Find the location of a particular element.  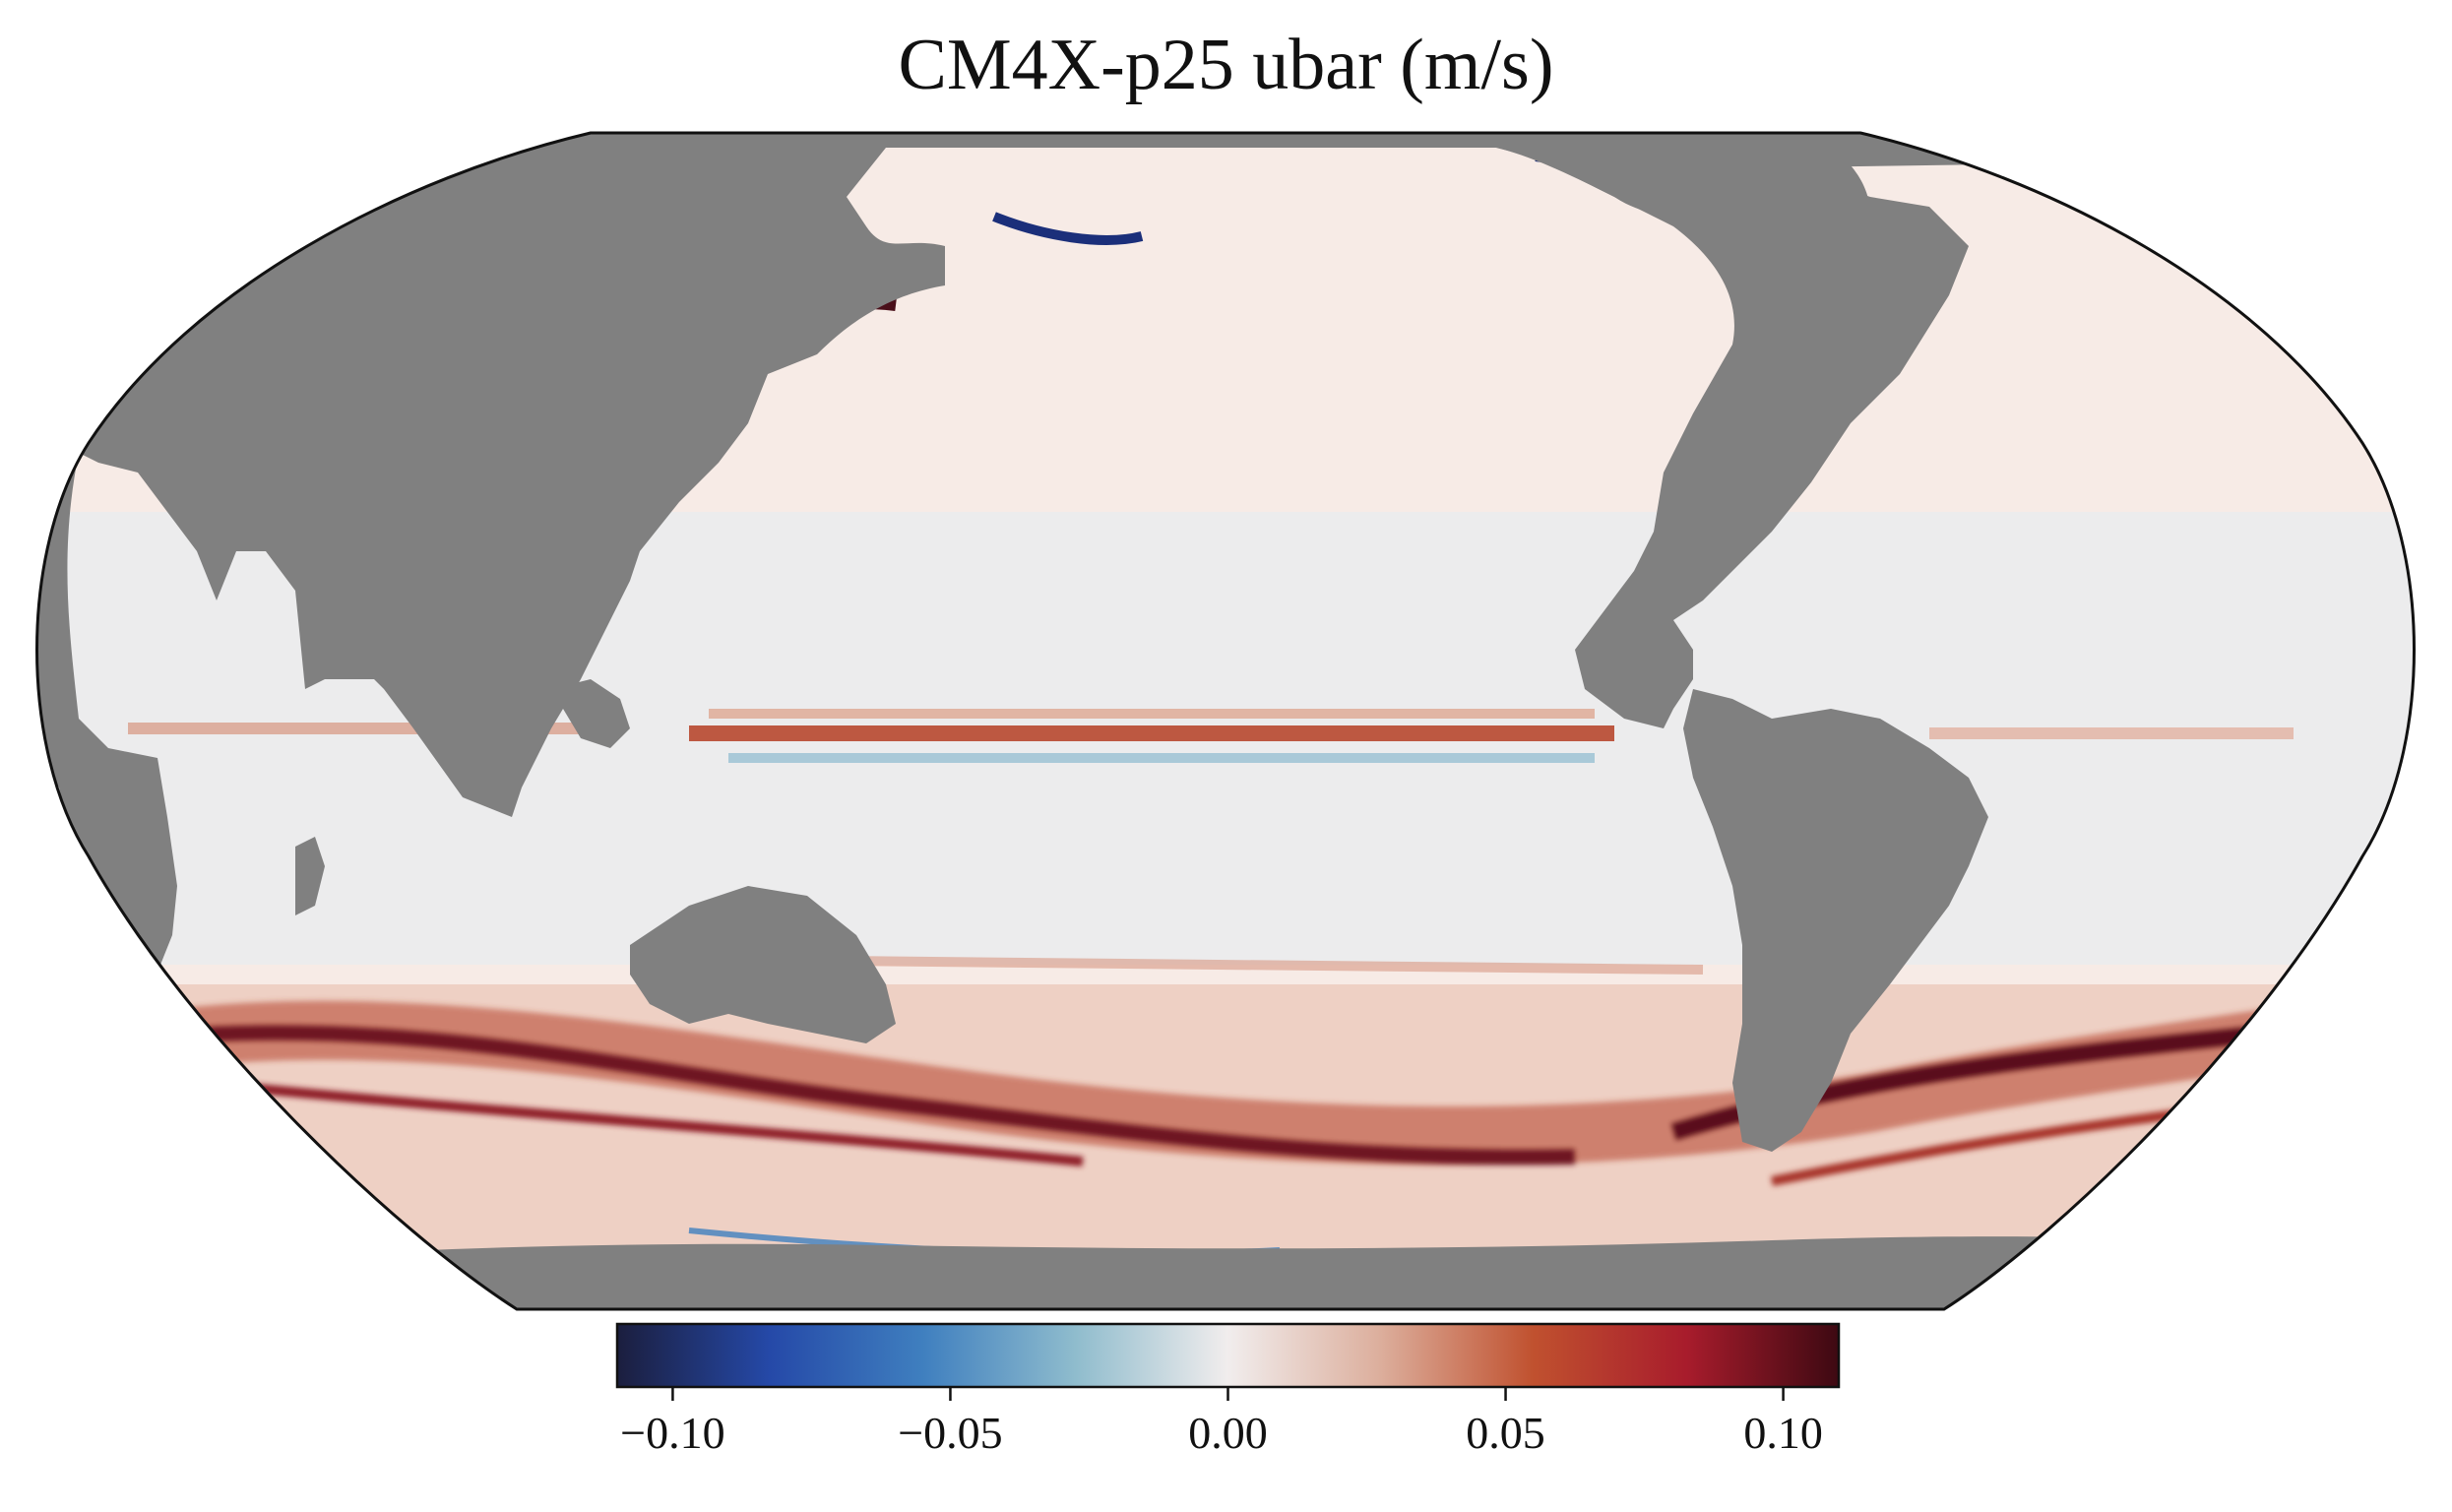

colorbar is located at coordinates (1228, 1355).